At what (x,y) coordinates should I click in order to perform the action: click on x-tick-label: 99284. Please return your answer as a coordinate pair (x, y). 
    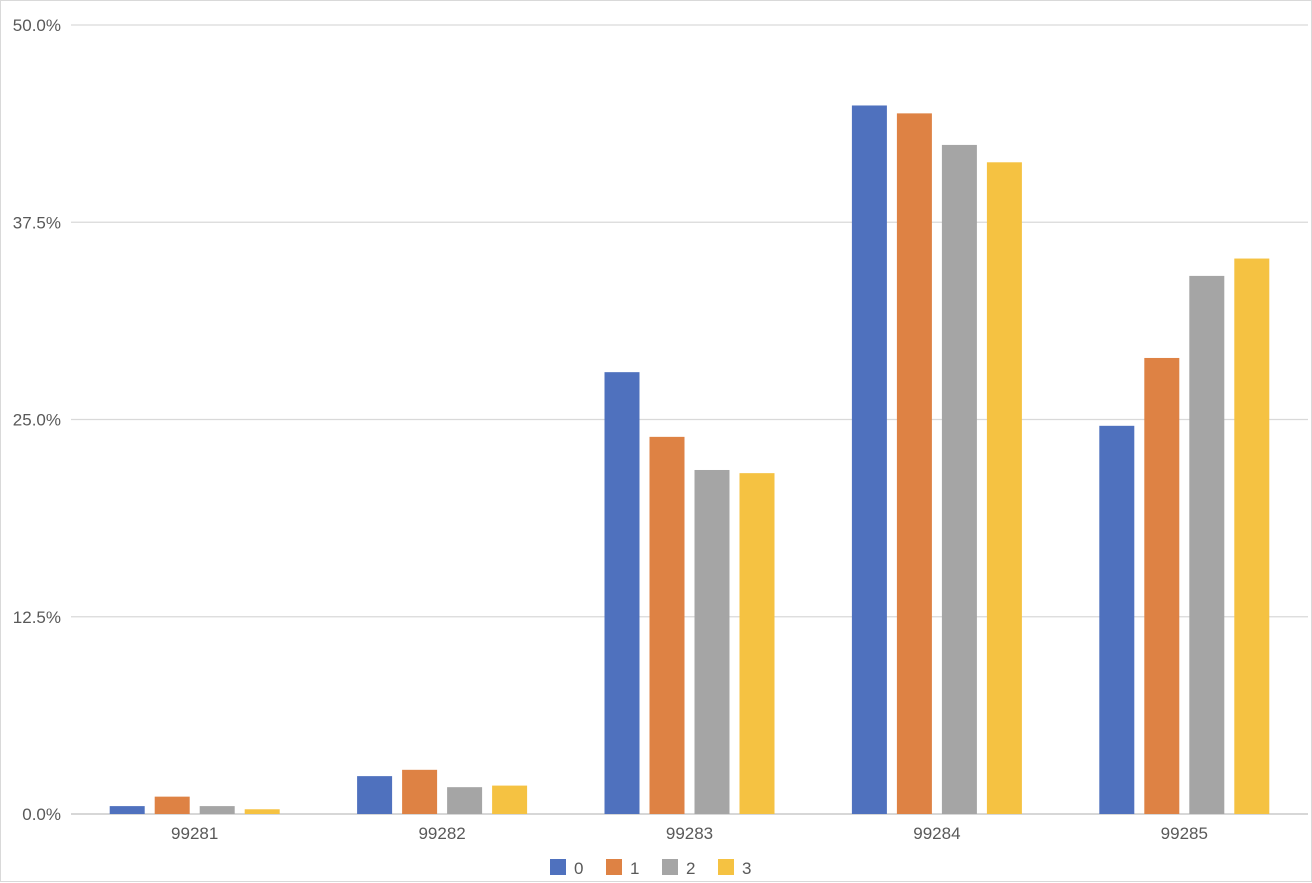
    Looking at the image, I should click on (936, 833).